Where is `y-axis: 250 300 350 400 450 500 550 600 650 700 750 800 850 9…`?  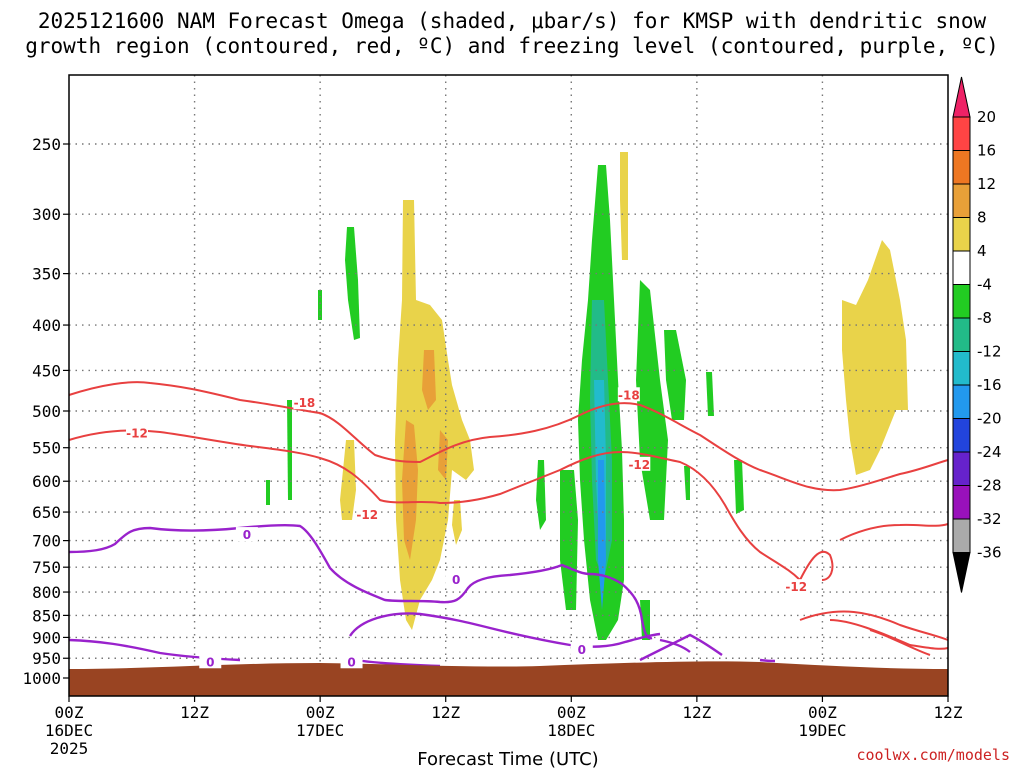 y-axis: 250 300 350 400 450 500 550 600 650 700 750 800 850 9… is located at coordinates (45, 411).